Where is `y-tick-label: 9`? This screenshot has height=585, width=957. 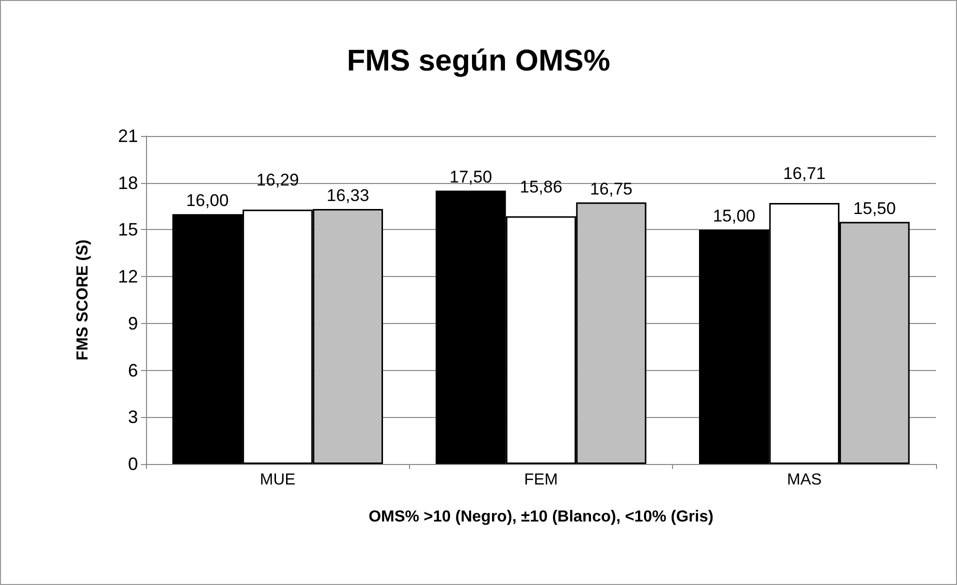 y-tick-label: 9 is located at coordinates (133, 323).